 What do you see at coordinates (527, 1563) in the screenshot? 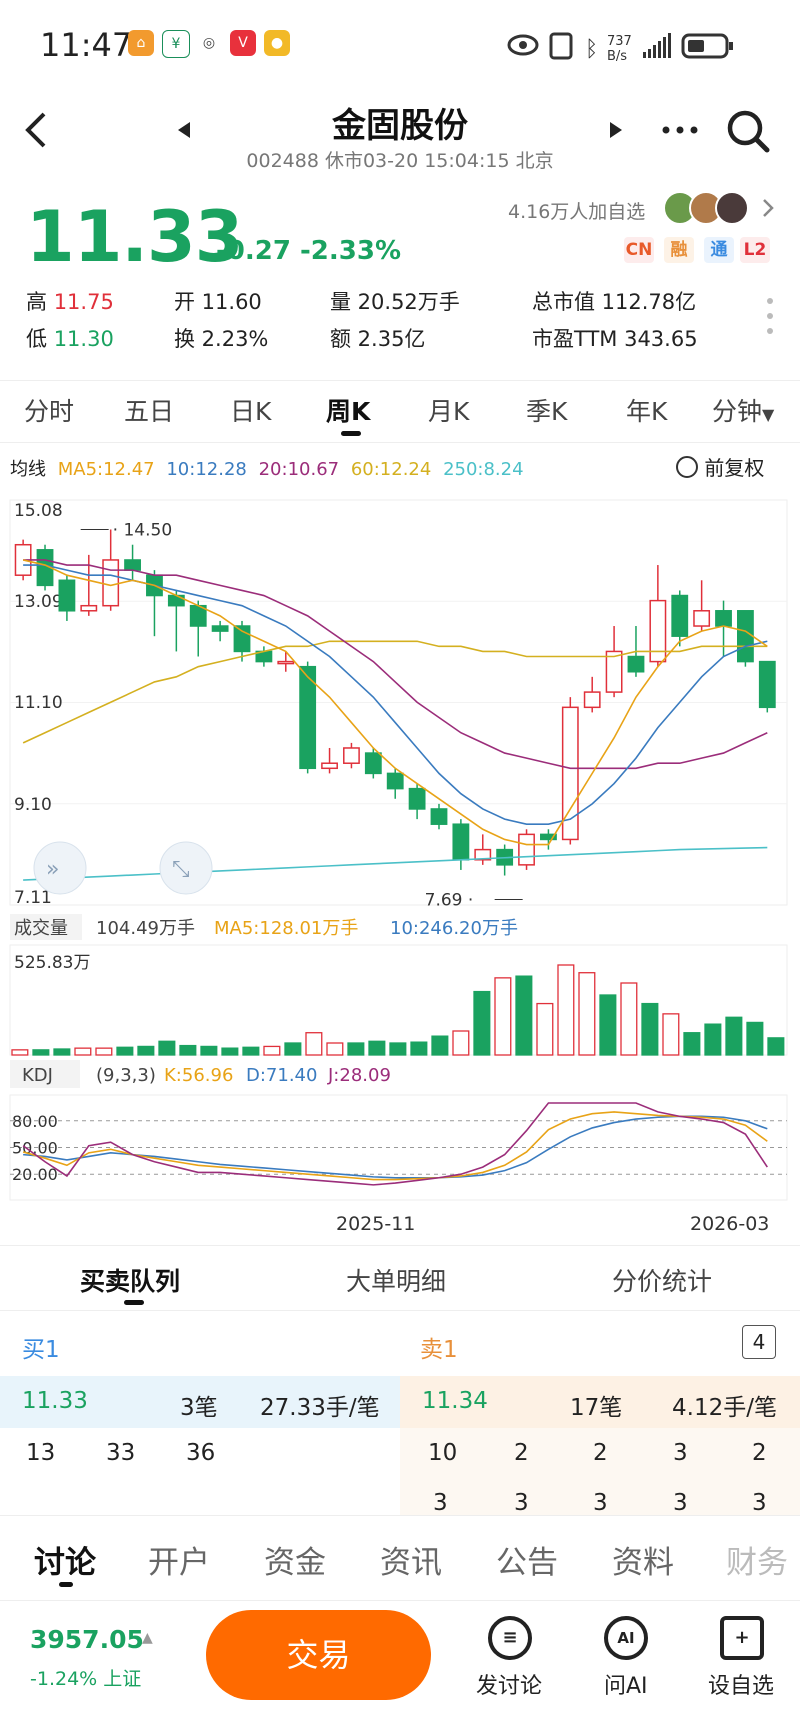
I see `tab-announcements: 公告` at bounding box center [527, 1563].